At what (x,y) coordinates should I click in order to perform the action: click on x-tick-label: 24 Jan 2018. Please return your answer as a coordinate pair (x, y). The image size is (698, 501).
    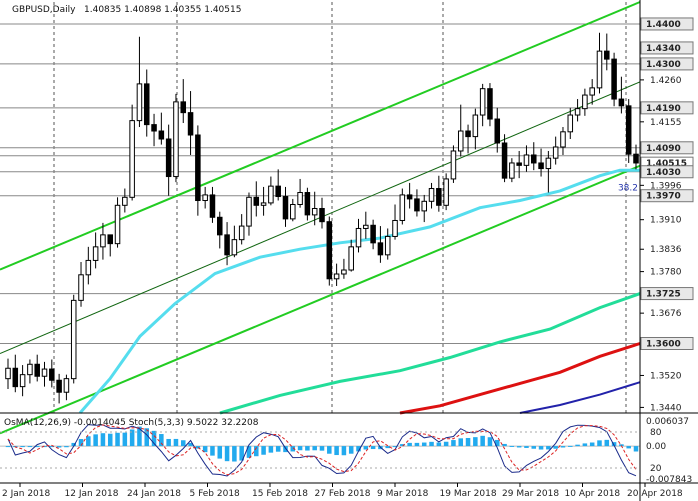
    Looking at the image, I should click on (154, 494).